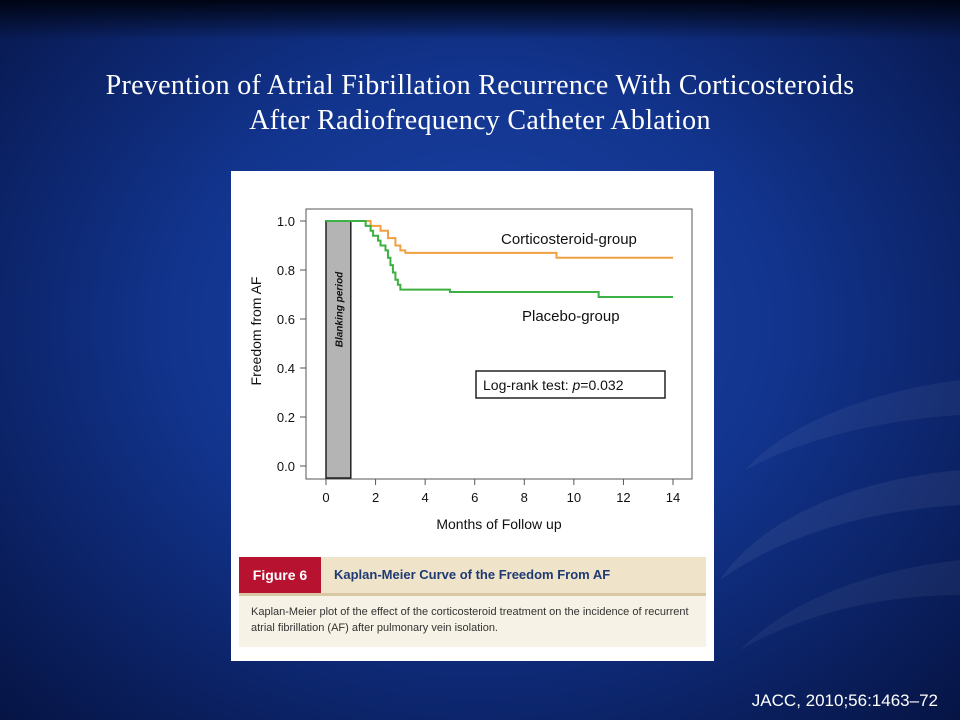 The height and width of the screenshot is (720, 960). Describe the element at coordinates (498, 524) in the screenshot. I see `x-axis-title: Months of Follow up` at that location.